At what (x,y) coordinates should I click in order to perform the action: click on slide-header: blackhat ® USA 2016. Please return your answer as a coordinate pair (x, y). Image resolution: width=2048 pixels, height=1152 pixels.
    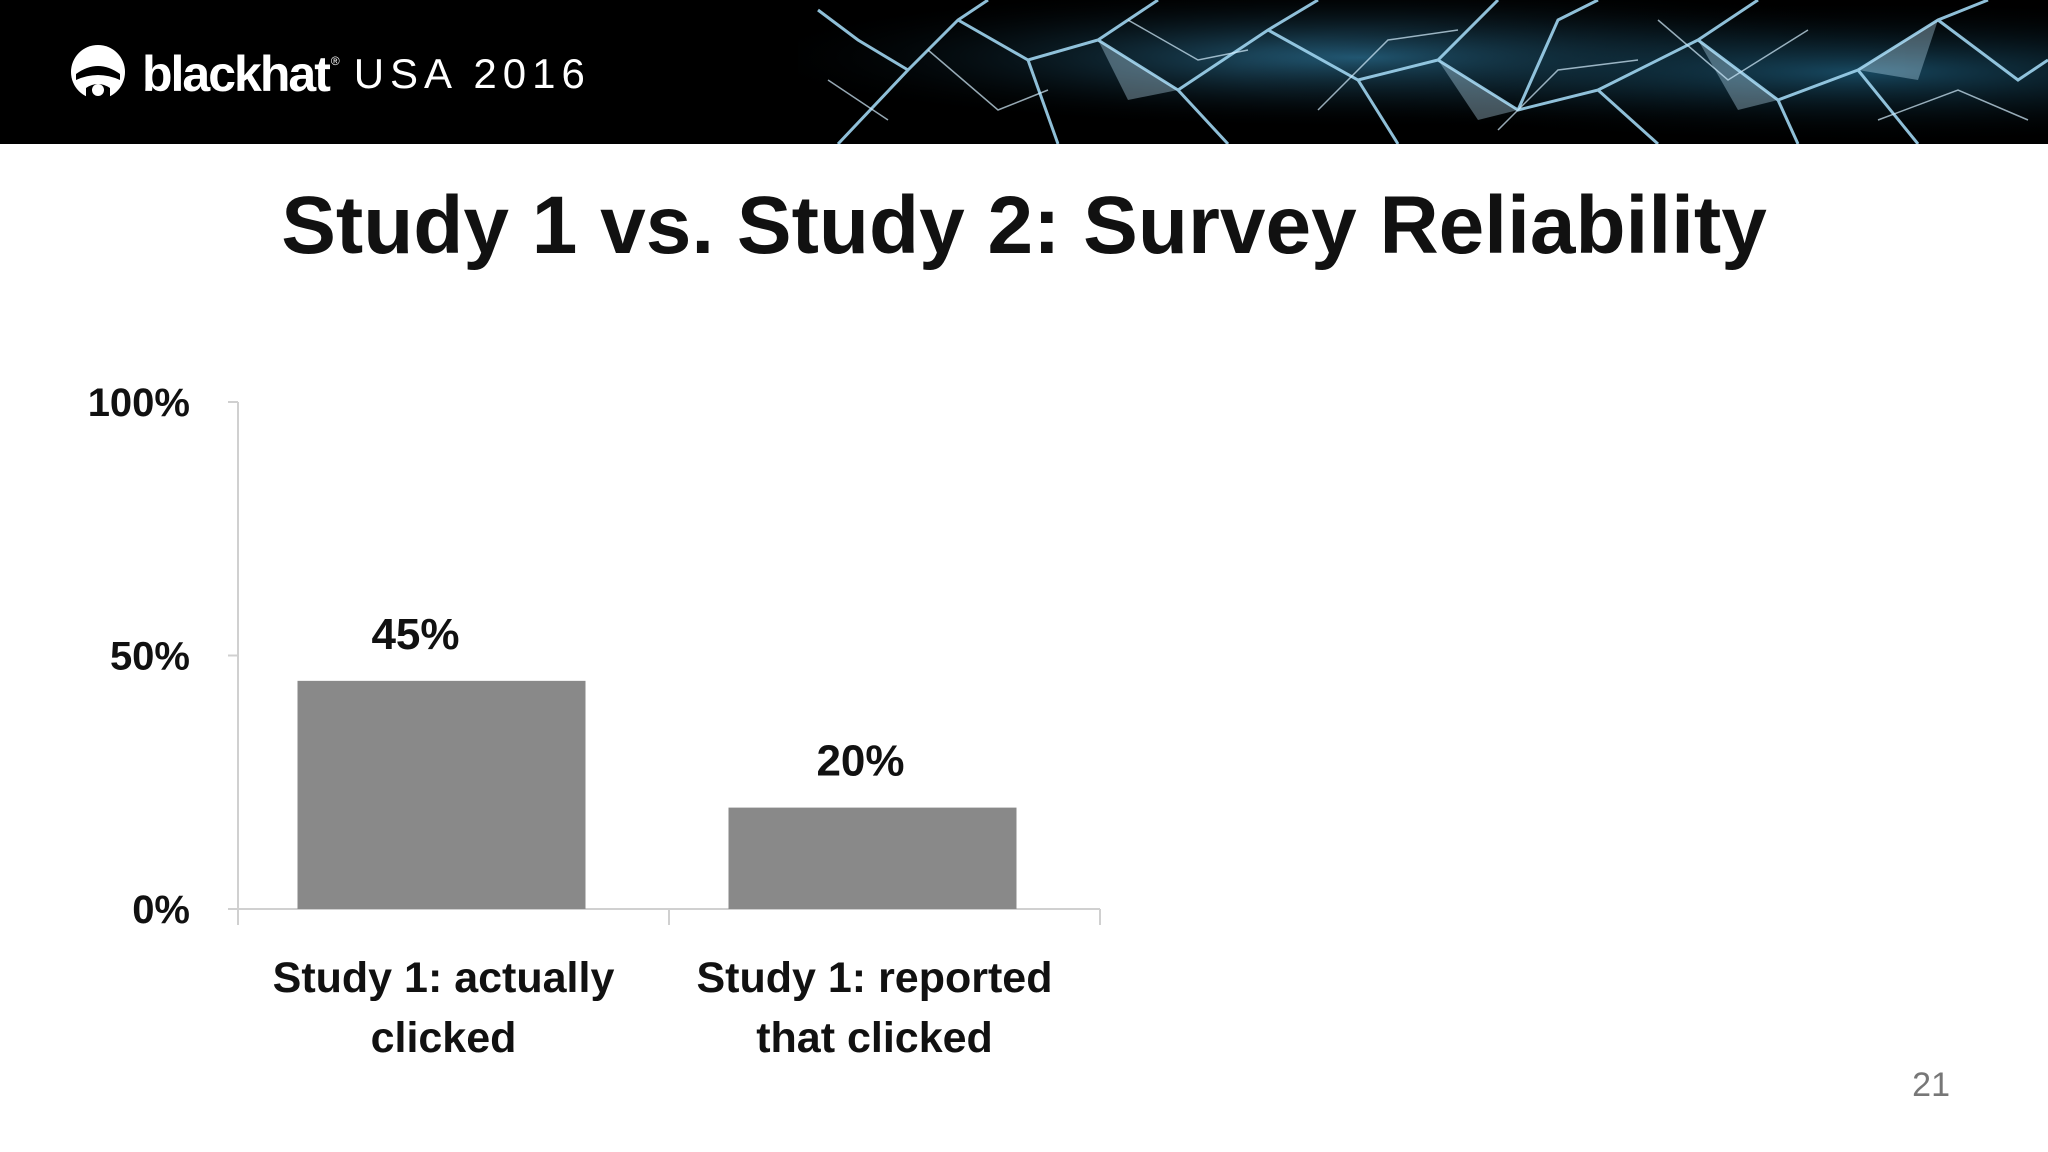
    Looking at the image, I should click on (1024, 72).